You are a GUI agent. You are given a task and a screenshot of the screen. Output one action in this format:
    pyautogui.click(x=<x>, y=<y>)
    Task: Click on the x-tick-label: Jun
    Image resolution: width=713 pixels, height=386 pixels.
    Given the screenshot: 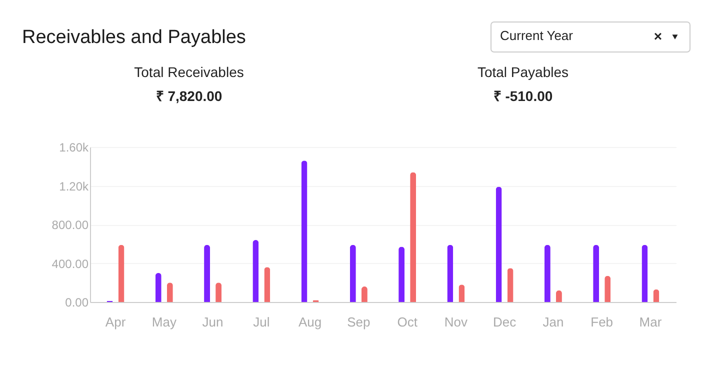 What is the action you would take?
    pyautogui.click(x=213, y=322)
    